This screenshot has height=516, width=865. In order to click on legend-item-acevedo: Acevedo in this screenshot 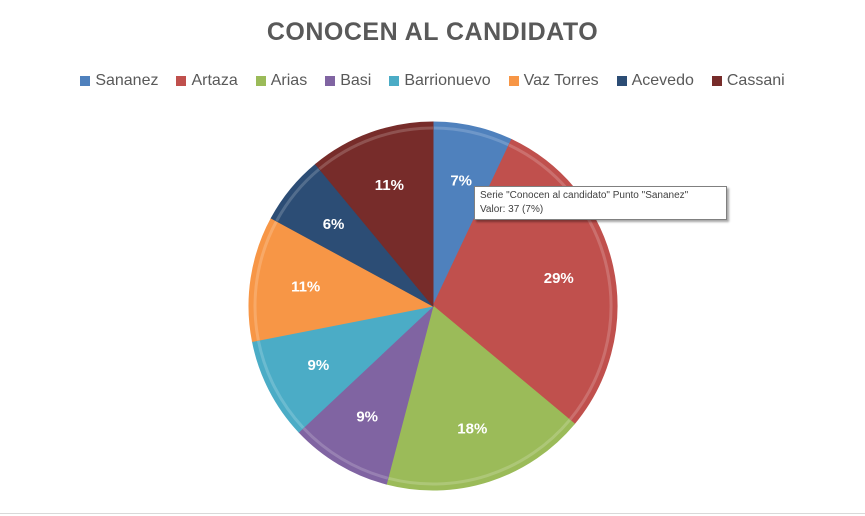, I will do `click(655, 81)`.